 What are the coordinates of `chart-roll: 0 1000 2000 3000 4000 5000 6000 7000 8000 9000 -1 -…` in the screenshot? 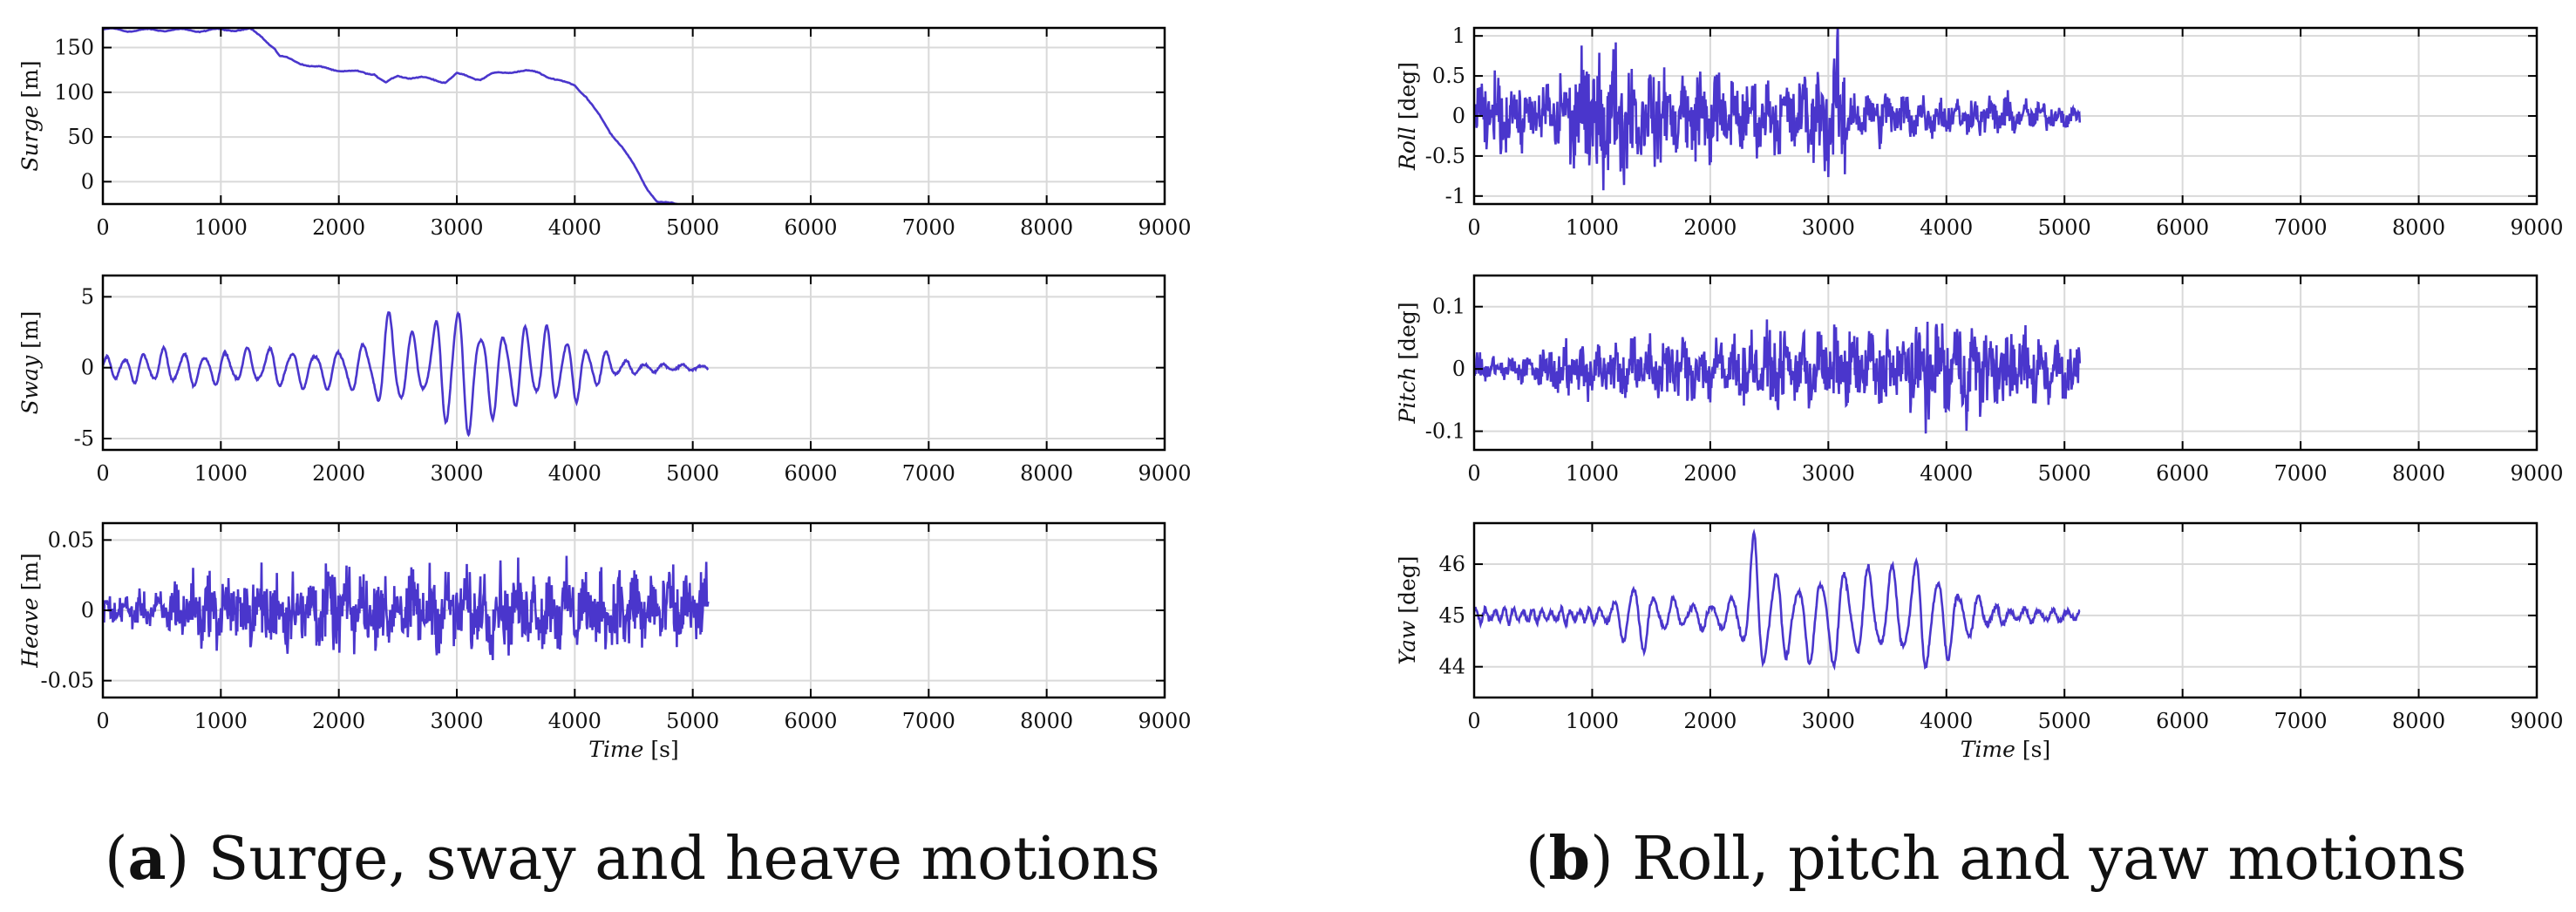 It's located at (1979, 132).